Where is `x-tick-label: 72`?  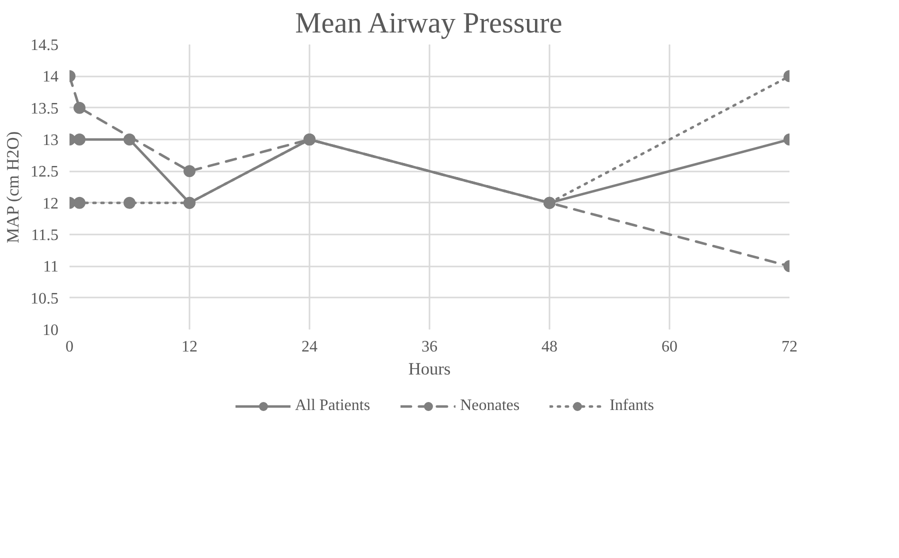
x-tick-label: 72 is located at coordinates (790, 347).